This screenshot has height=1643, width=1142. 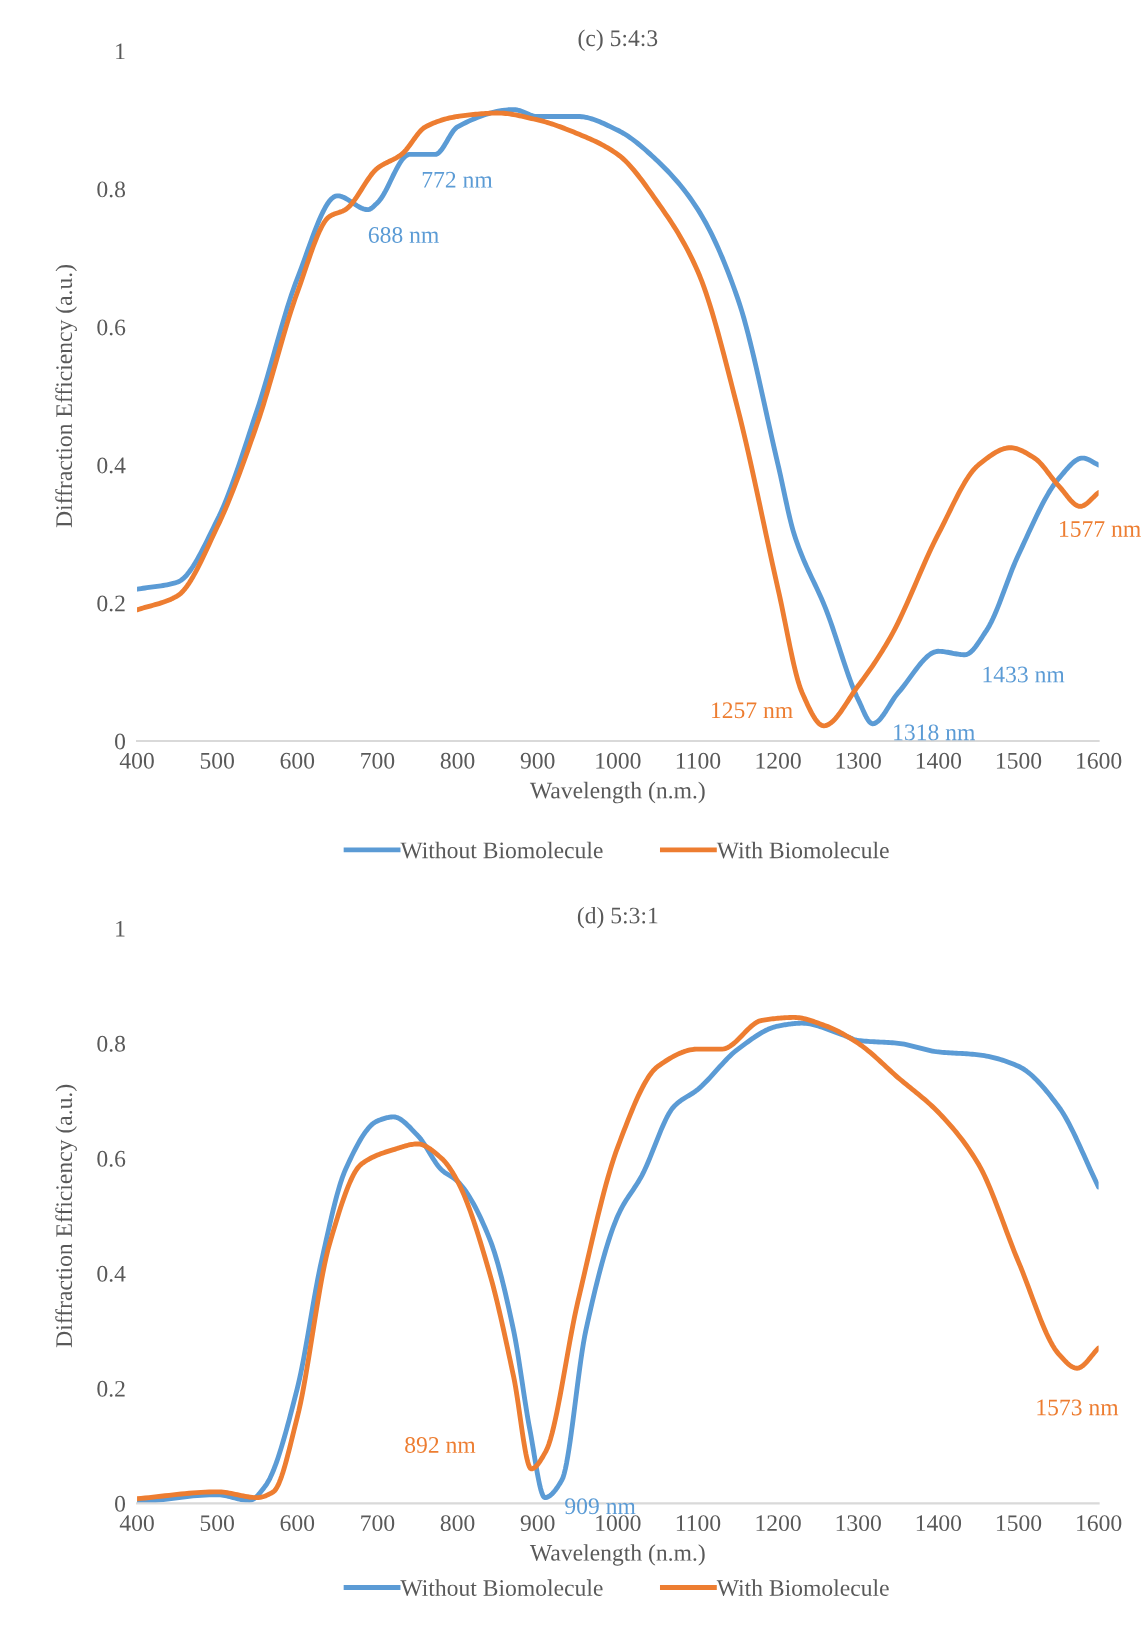 What do you see at coordinates (617, 917) in the screenshot?
I see `chart-title: (d) 5:3:1` at bounding box center [617, 917].